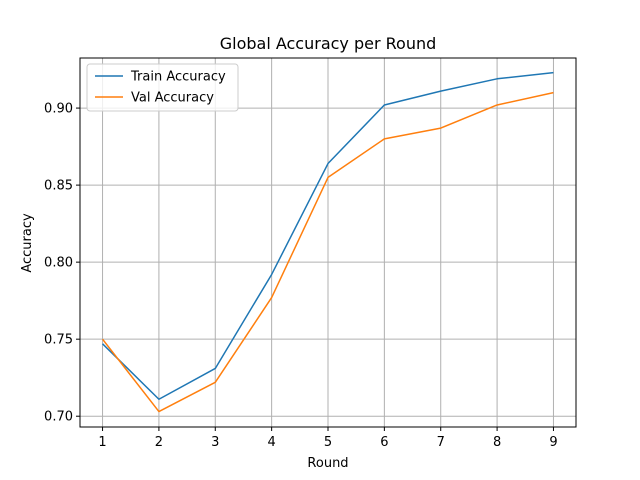  Describe the element at coordinates (58, 340) in the screenshot. I see `y-tick-label: 0.75` at that location.